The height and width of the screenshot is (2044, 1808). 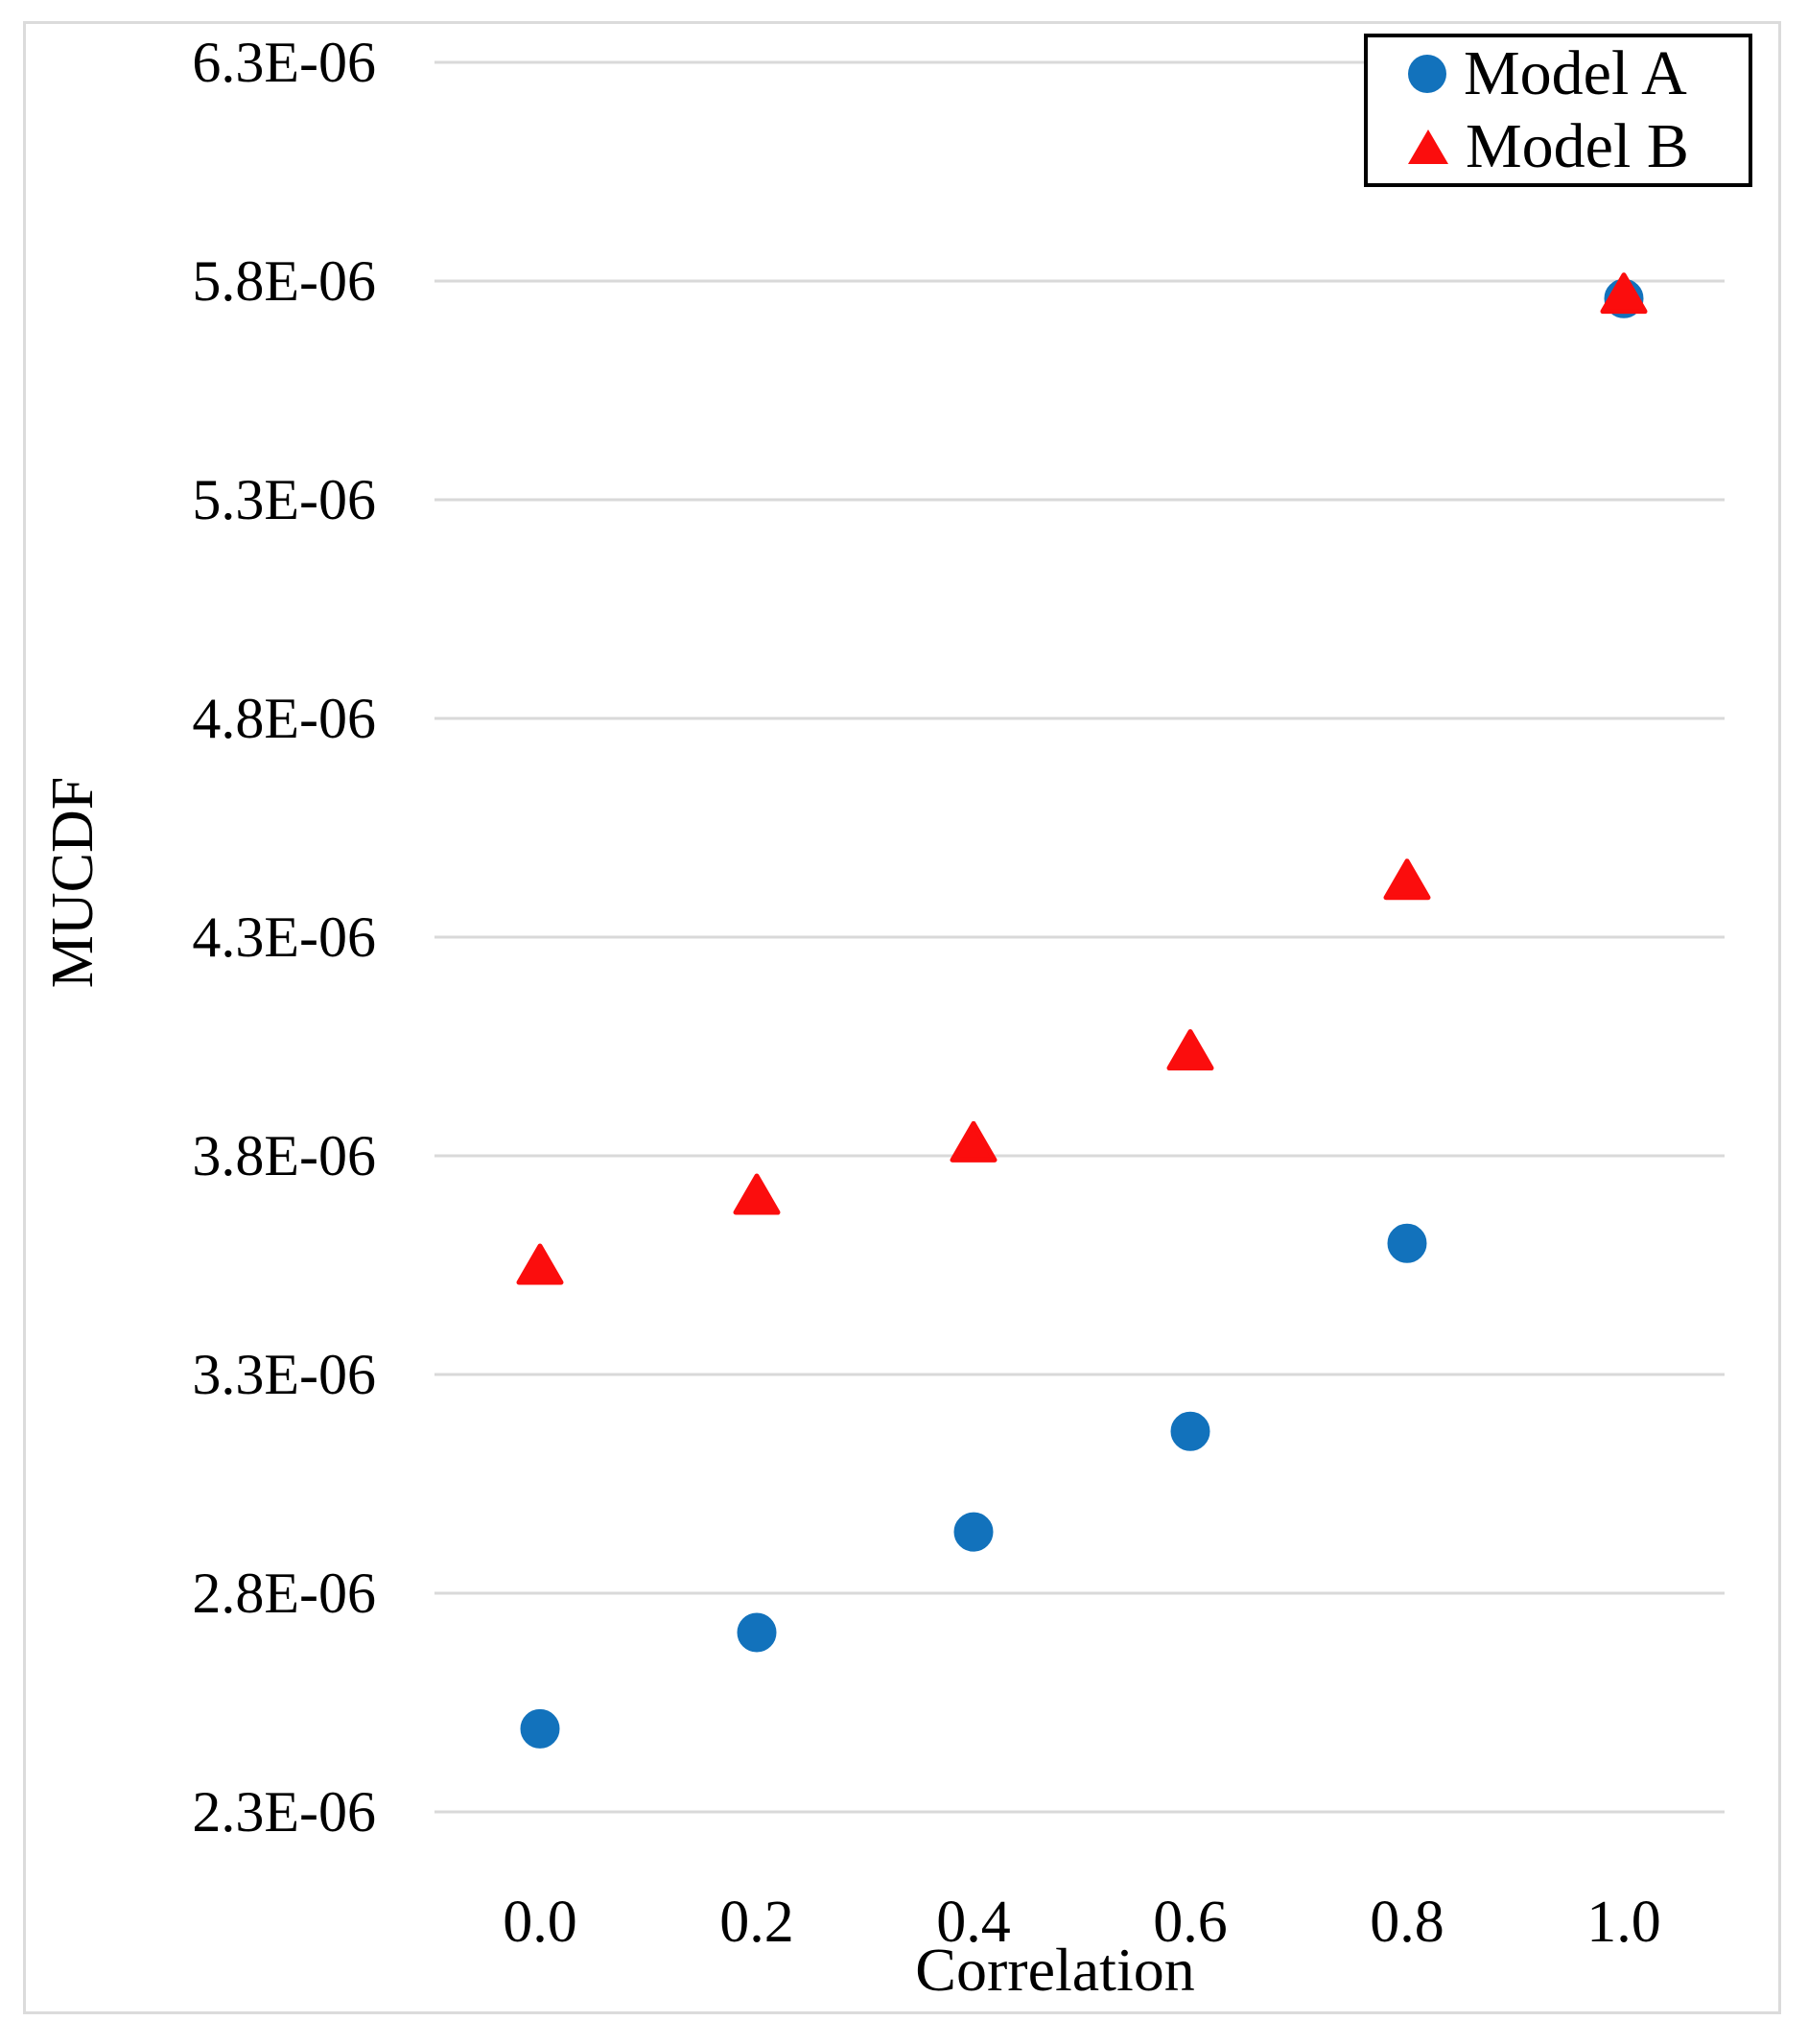 What do you see at coordinates (284, 937) in the screenshot?
I see `y-tick-label: 4.3E-06` at bounding box center [284, 937].